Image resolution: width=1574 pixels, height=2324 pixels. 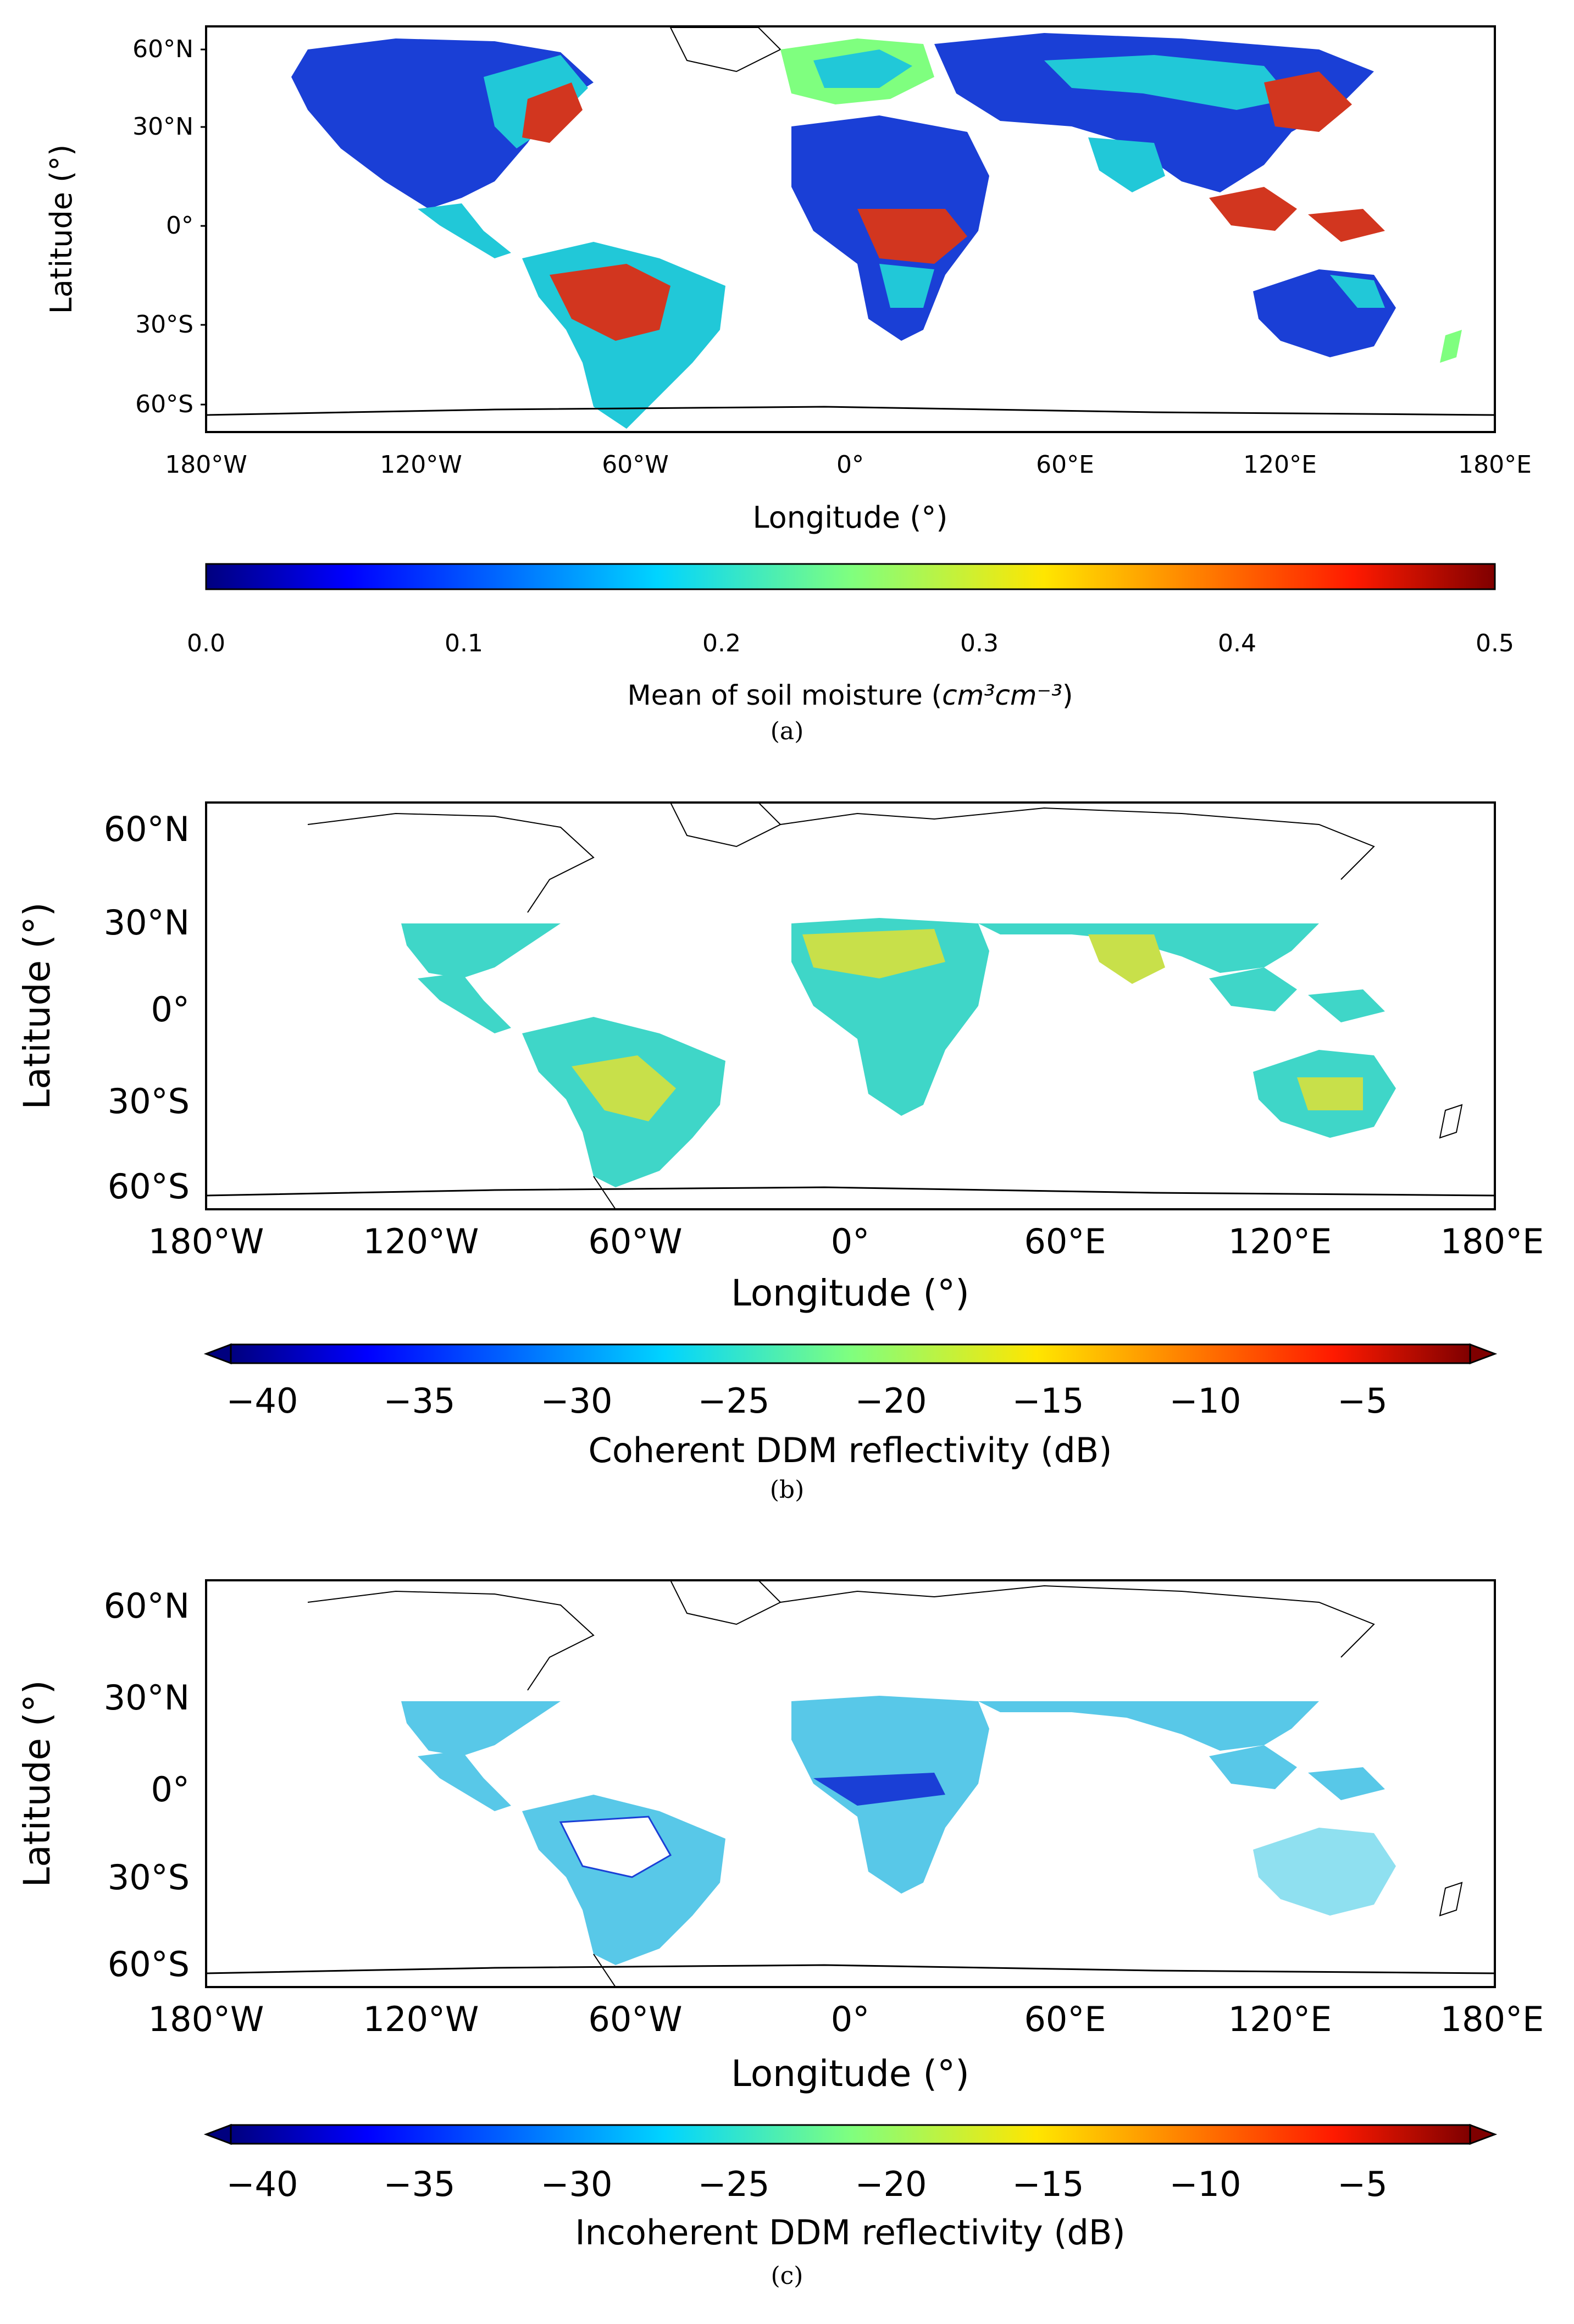 What do you see at coordinates (850, 2134) in the screenshot?
I see `colorbar-c` at bounding box center [850, 2134].